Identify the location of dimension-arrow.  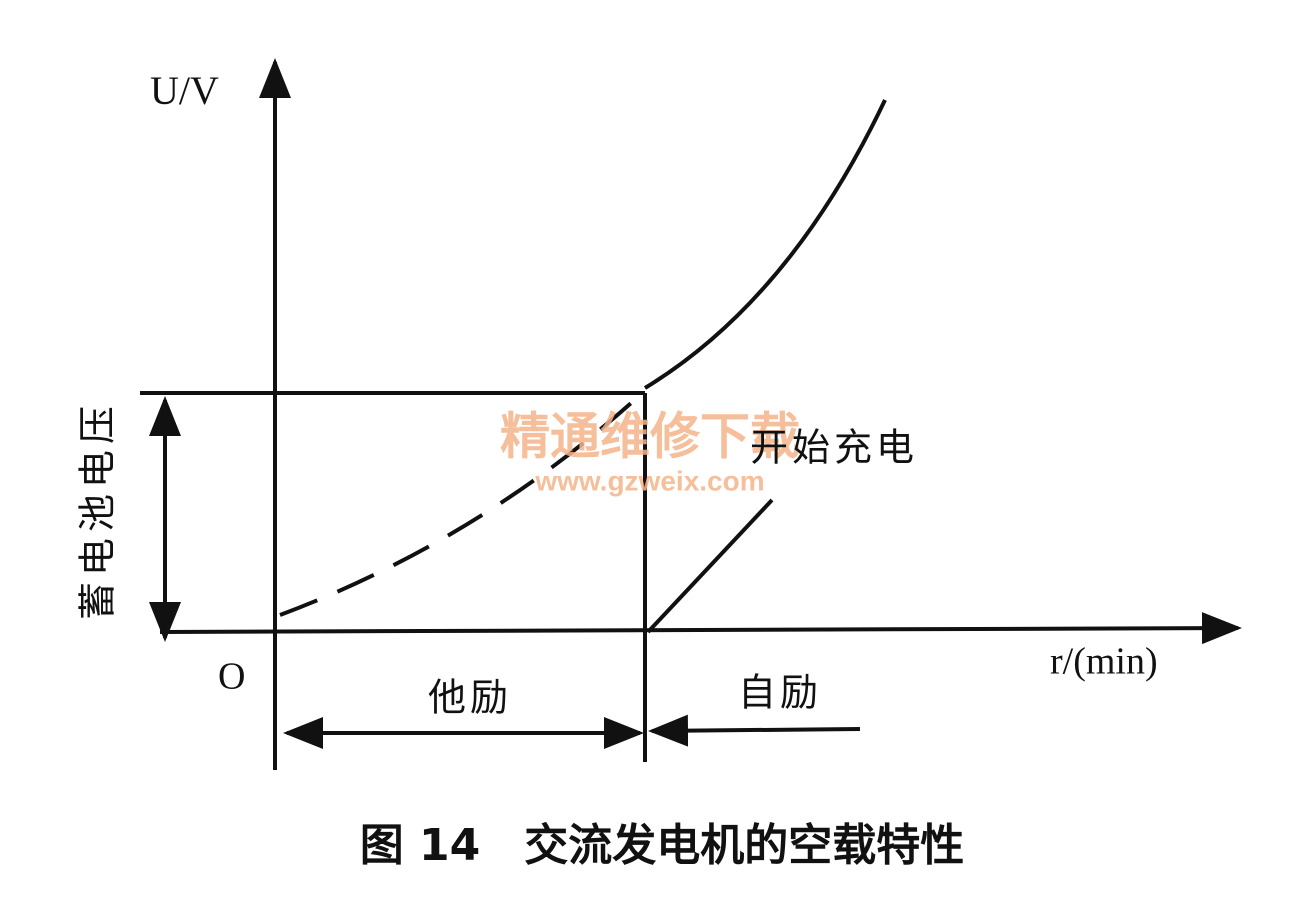
(754, 730).